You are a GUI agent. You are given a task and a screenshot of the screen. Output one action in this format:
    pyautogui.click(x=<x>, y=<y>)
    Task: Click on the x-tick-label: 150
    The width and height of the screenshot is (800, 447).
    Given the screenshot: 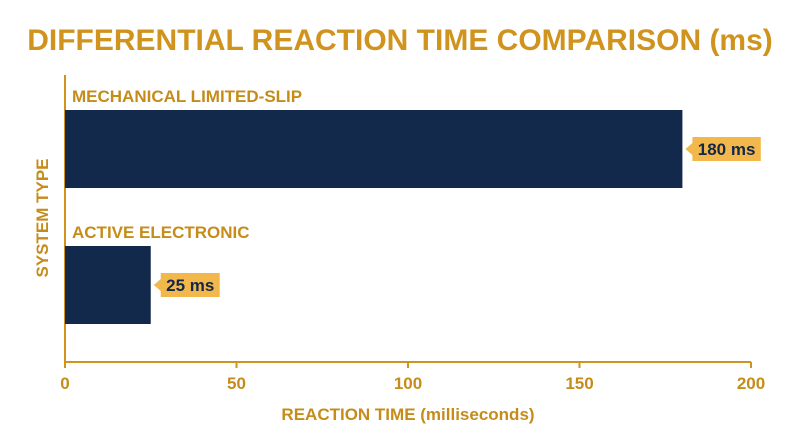 What is the action you would take?
    pyautogui.click(x=579, y=383)
    